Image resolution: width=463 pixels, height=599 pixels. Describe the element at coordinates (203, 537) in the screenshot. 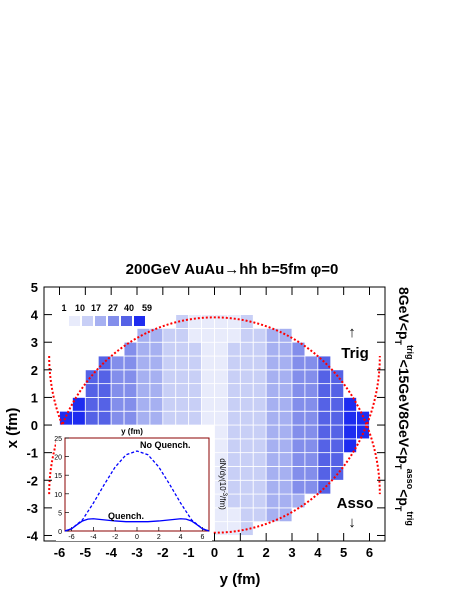

I see `inset-x-tick-label: 6` at that location.